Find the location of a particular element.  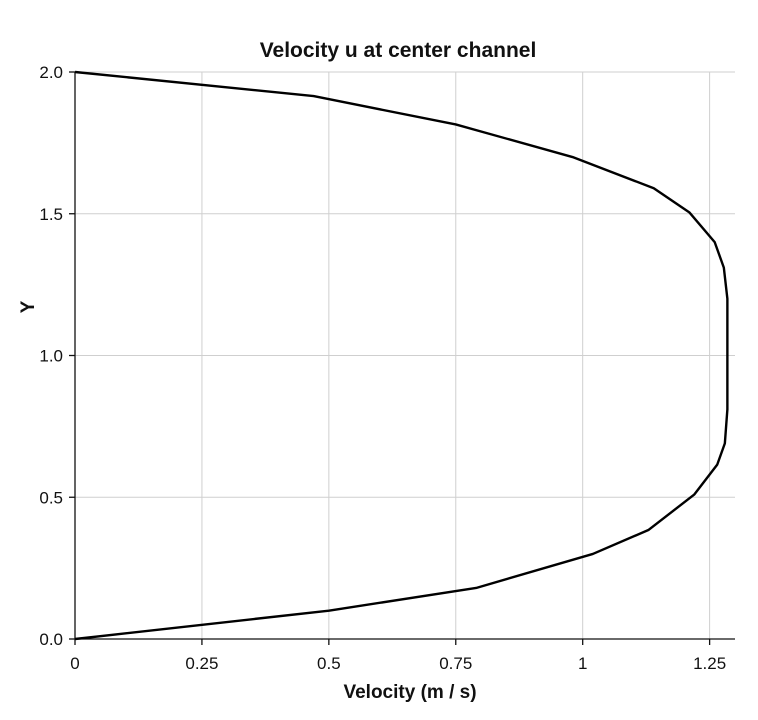

y-tick-label: 1.5 is located at coordinates (51, 214).